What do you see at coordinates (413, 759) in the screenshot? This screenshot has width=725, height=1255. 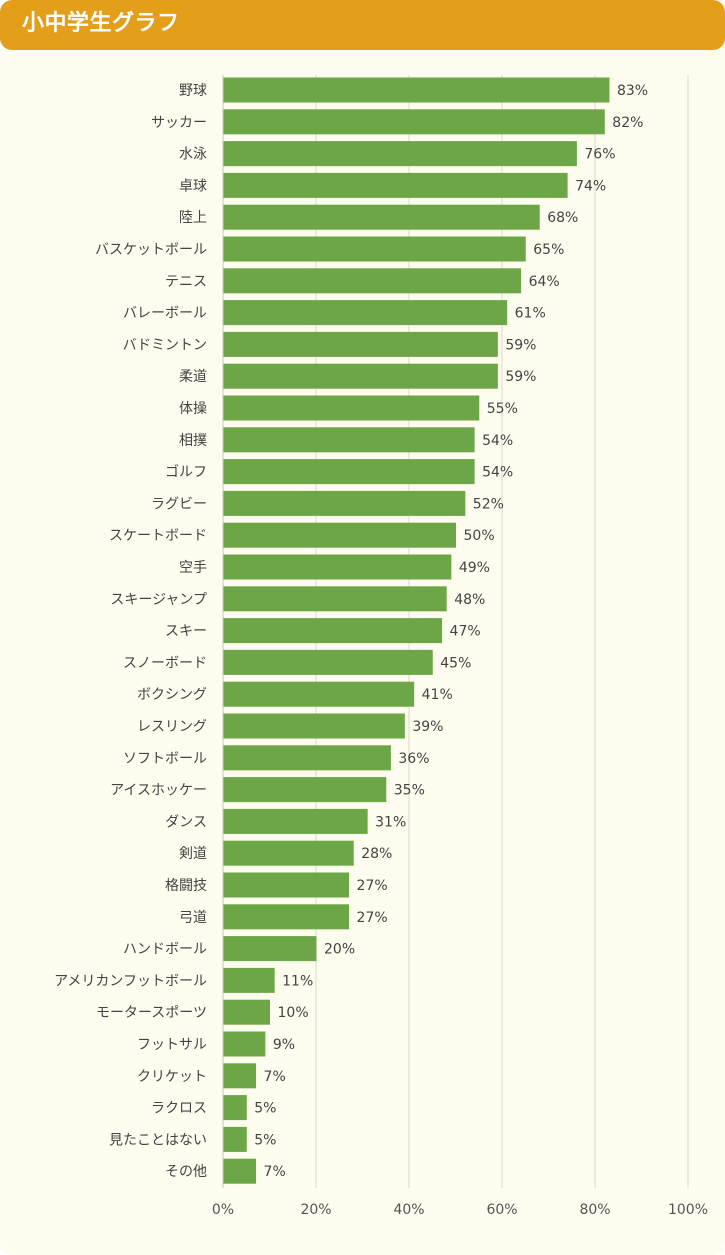 I see `value-label-21: 36%` at bounding box center [413, 759].